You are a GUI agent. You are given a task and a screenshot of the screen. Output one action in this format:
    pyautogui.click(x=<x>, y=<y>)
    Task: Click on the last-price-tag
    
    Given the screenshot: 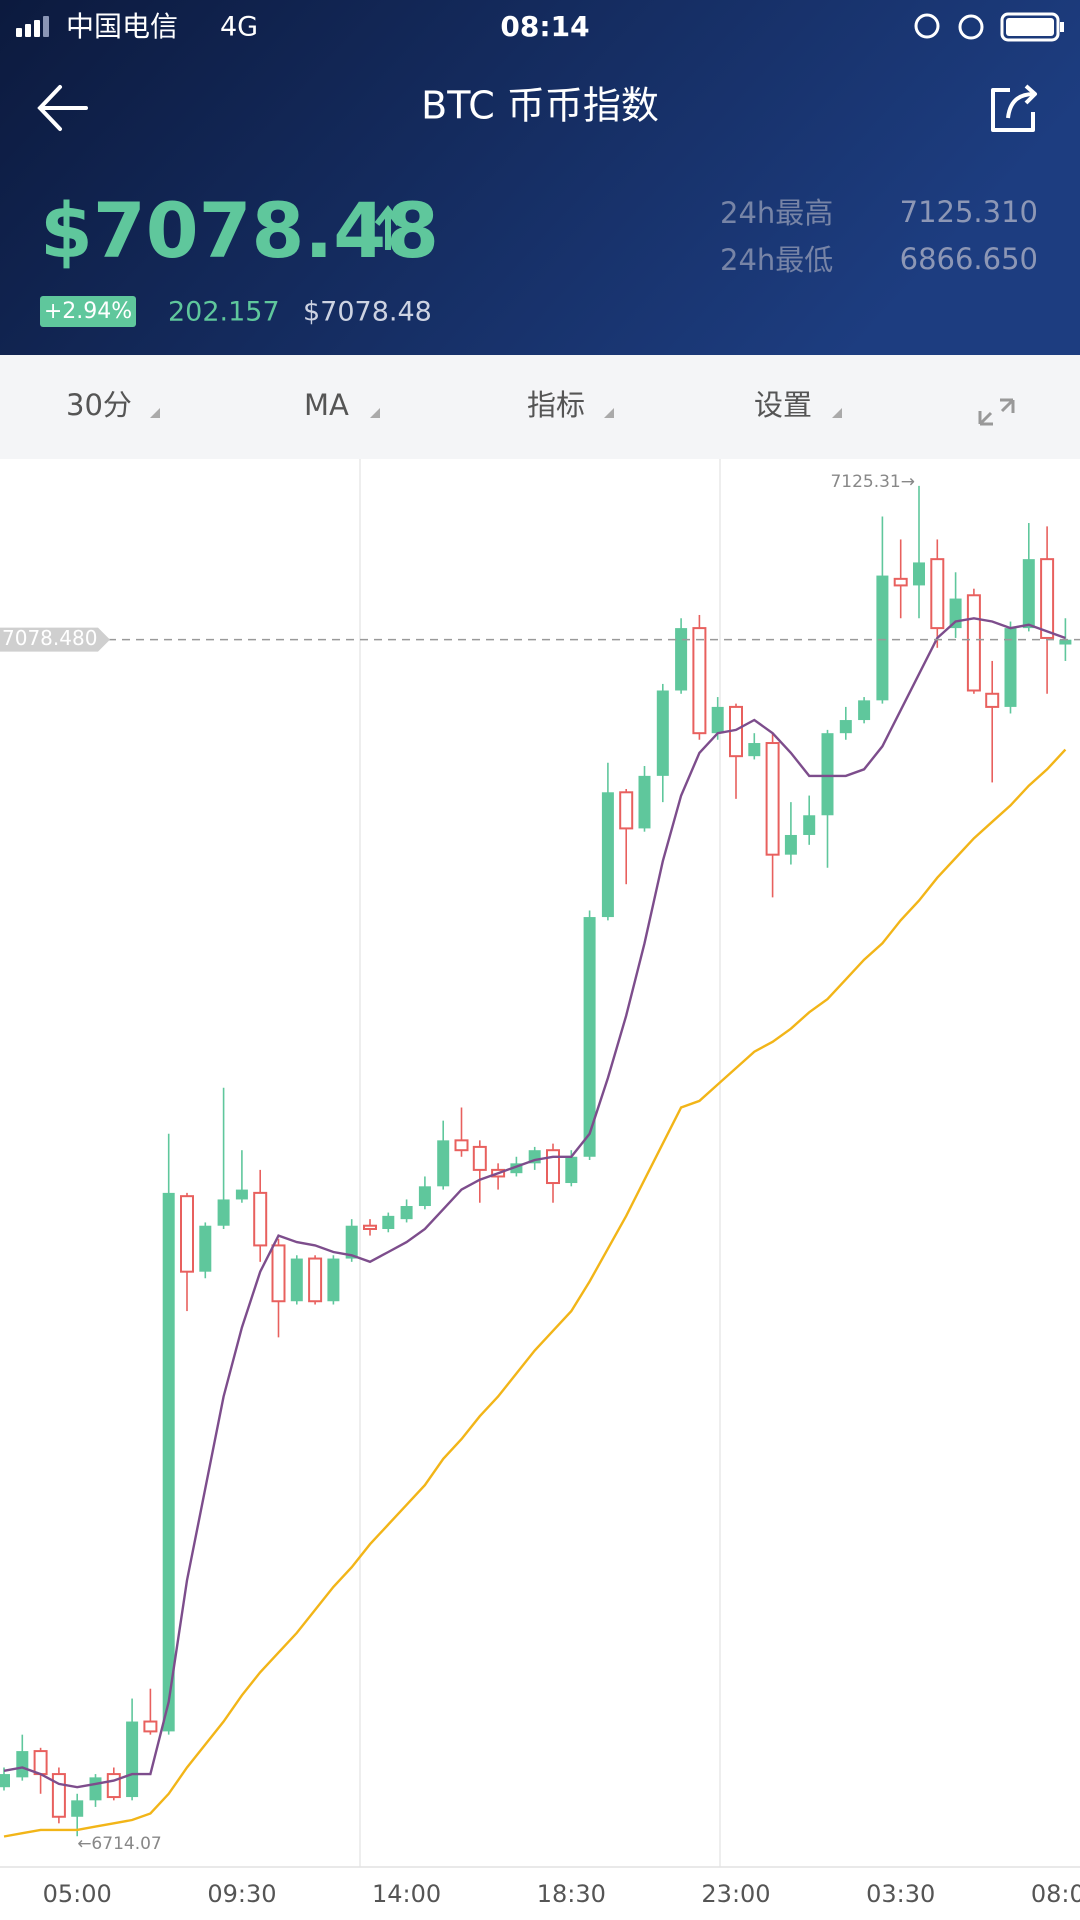 What is the action you would take?
    pyautogui.click(x=55, y=639)
    